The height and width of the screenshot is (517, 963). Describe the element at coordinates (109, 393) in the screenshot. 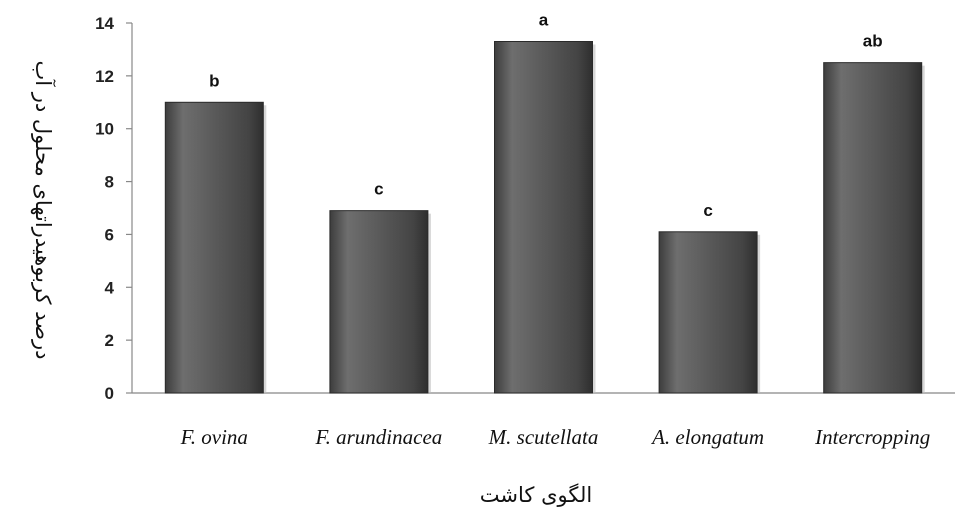

I see `y-tick-label: 0` at that location.